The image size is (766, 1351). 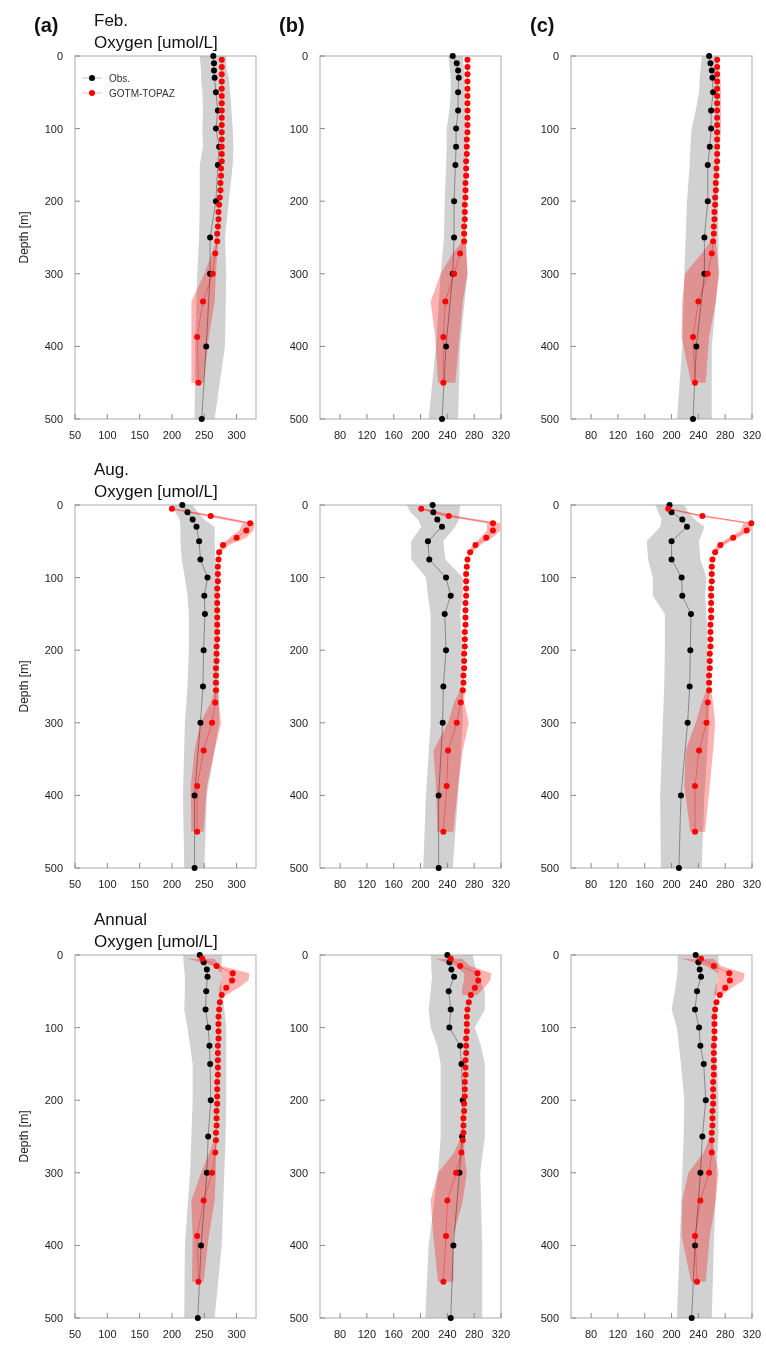 What do you see at coordinates (120, 78) in the screenshot?
I see `legend-label: Obs.` at bounding box center [120, 78].